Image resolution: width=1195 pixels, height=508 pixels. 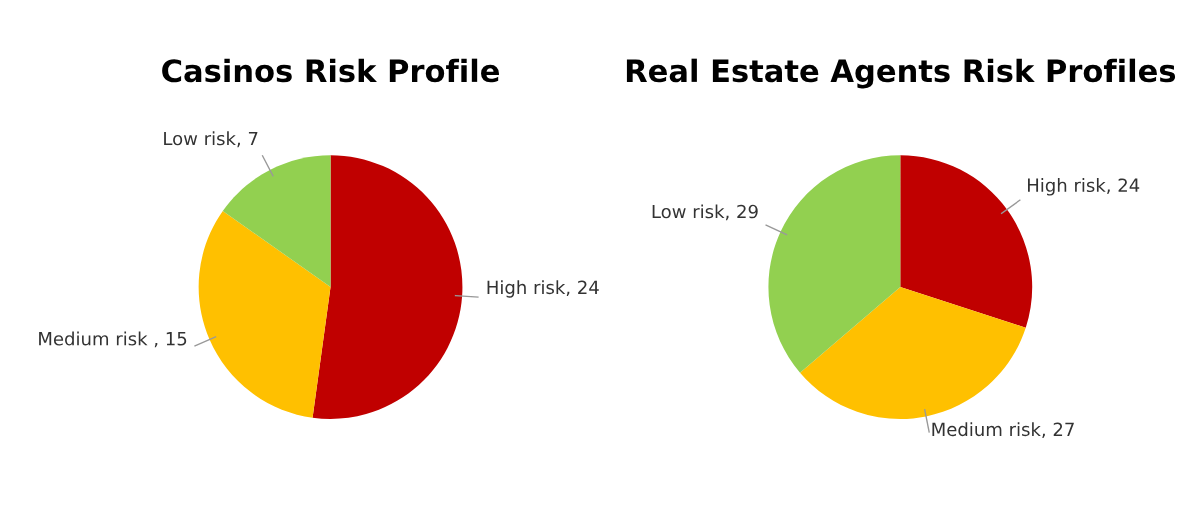 I want to click on chart-title: Real Estate Agents Risk Profiles, so click(x=901, y=73).